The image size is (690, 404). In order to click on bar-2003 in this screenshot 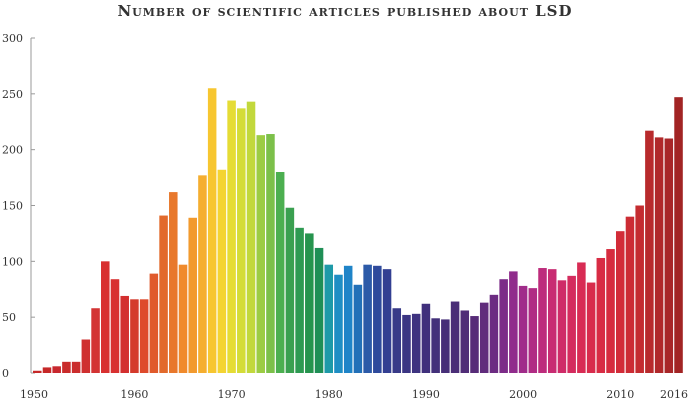, I will do `click(552, 321)`.